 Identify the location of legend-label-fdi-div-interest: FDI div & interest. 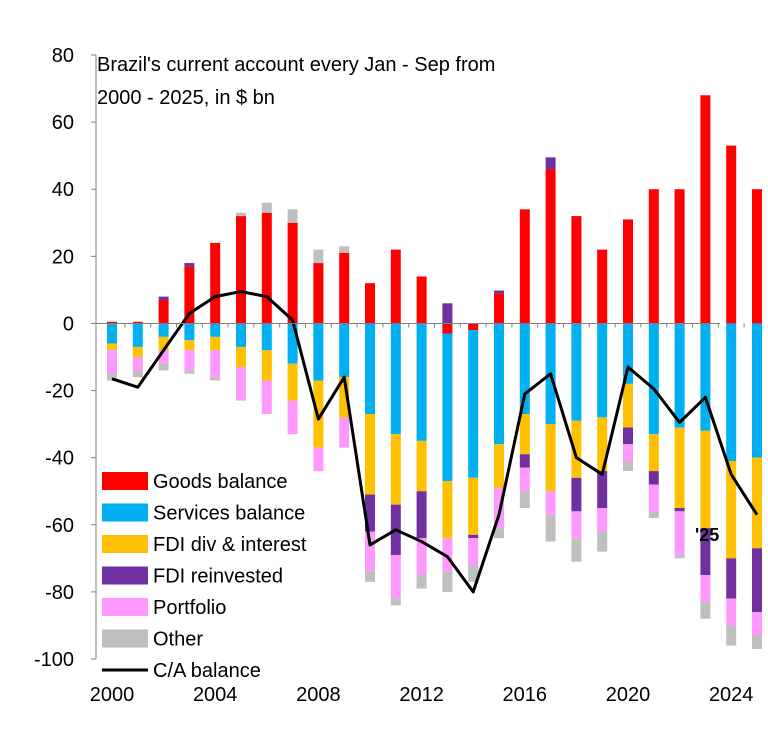
(230, 545).